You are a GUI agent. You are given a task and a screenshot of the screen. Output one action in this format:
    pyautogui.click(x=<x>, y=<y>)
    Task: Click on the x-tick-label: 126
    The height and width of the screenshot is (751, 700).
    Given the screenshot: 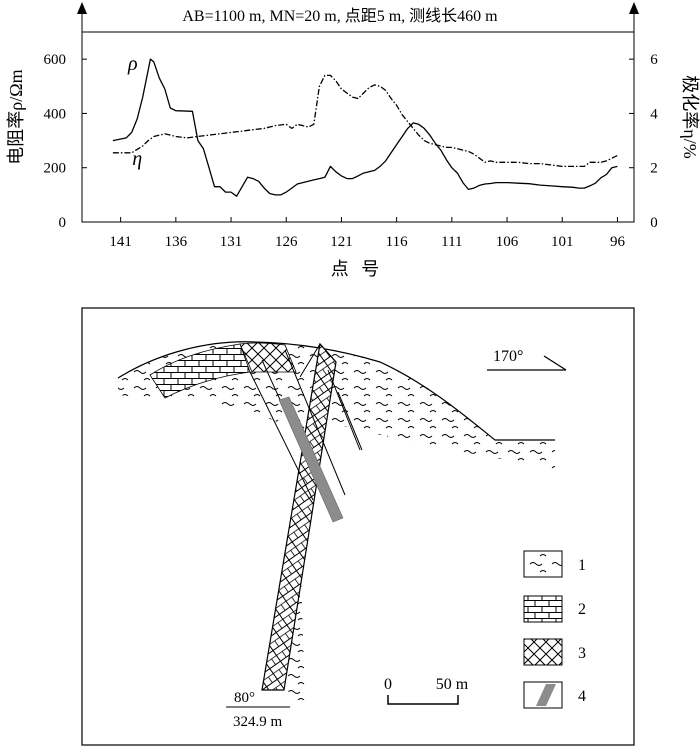 What is the action you would take?
    pyautogui.click(x=286, y=242)
    